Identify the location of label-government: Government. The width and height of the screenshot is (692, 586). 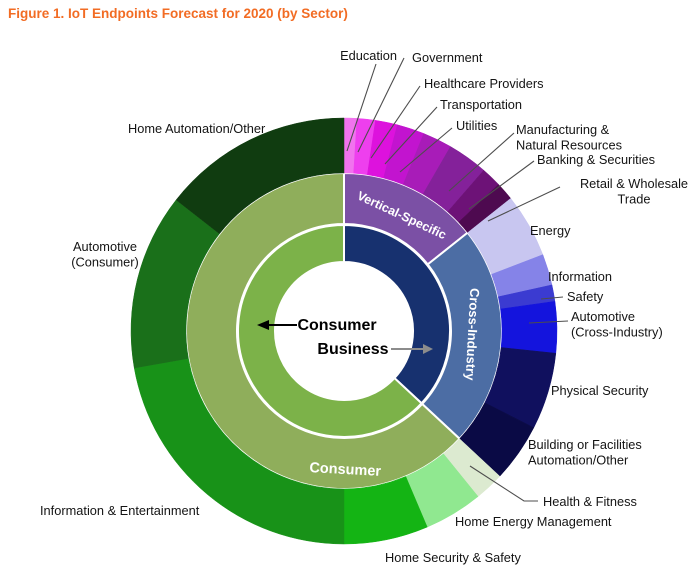
(447, 57).